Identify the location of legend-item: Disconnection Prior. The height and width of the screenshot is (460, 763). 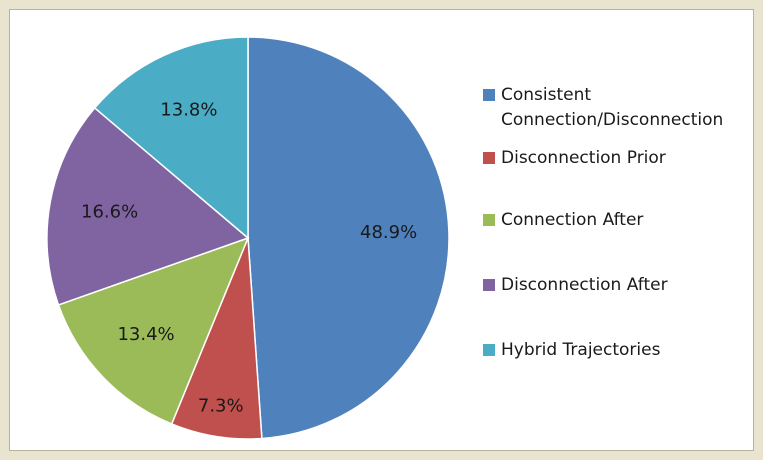
(619, 158).